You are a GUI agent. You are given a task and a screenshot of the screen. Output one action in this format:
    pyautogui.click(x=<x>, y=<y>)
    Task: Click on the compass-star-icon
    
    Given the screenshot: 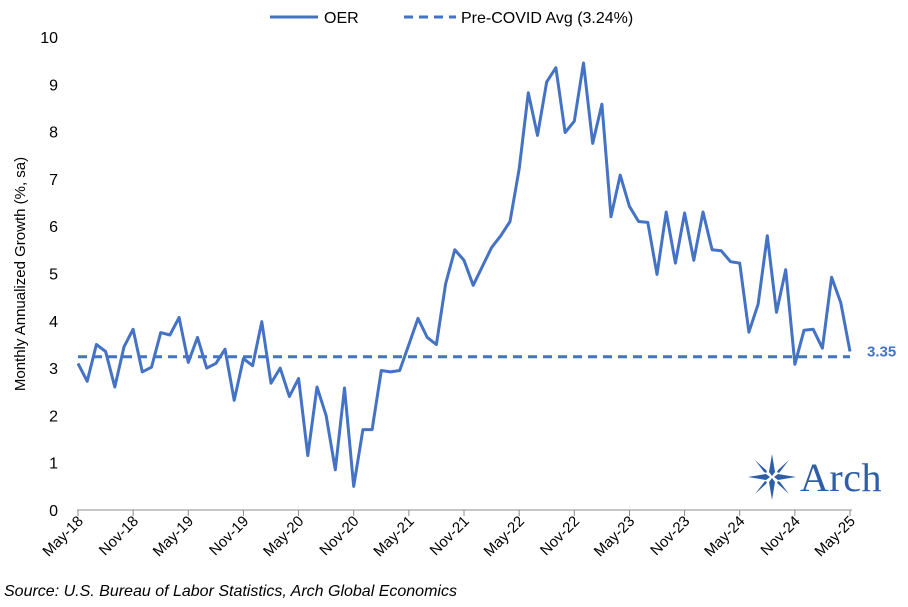 What is the action you would take?
    pyautogui.click(x=772, y=477)
    